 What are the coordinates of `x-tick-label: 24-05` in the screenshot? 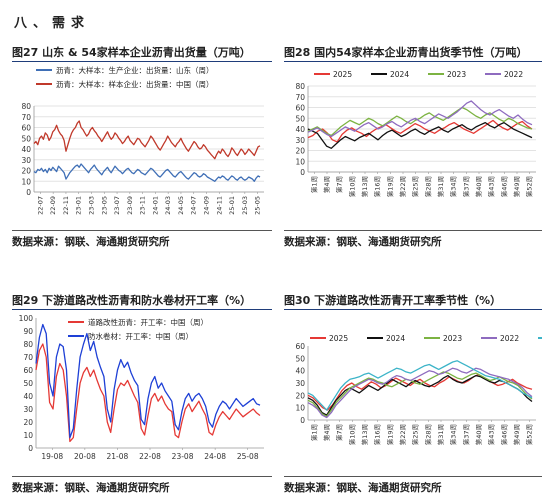 It's located at (181, 205).